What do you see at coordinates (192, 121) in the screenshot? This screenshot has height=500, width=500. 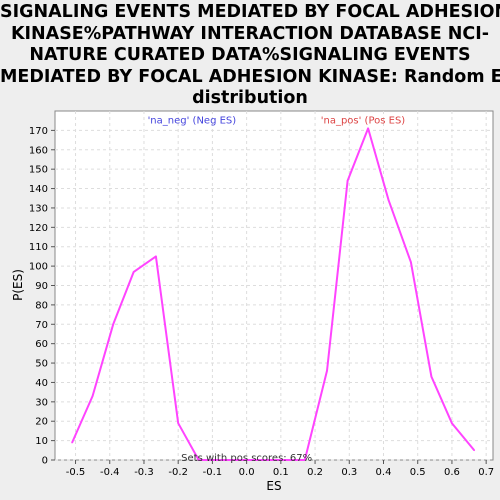 I see `annotation-label: 'na_neg' (Neg ES)` at bounding box center [192, 121].